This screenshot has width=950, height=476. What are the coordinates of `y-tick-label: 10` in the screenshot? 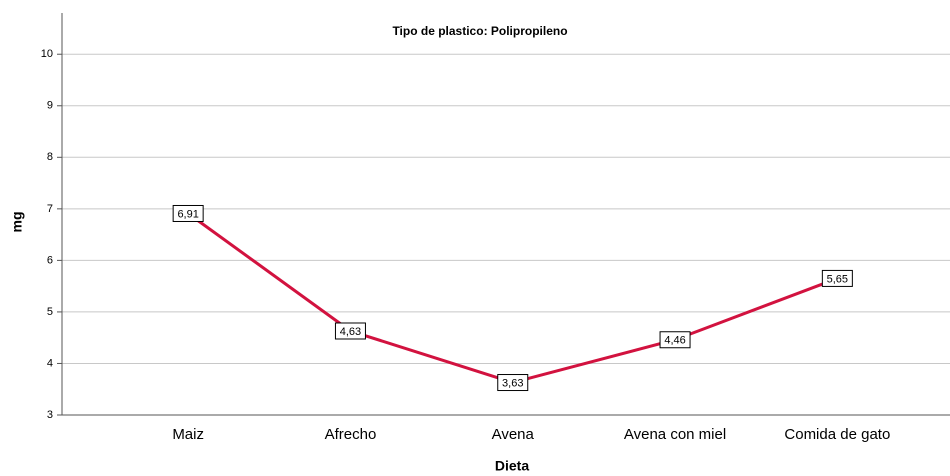 It's located at (47, 54).